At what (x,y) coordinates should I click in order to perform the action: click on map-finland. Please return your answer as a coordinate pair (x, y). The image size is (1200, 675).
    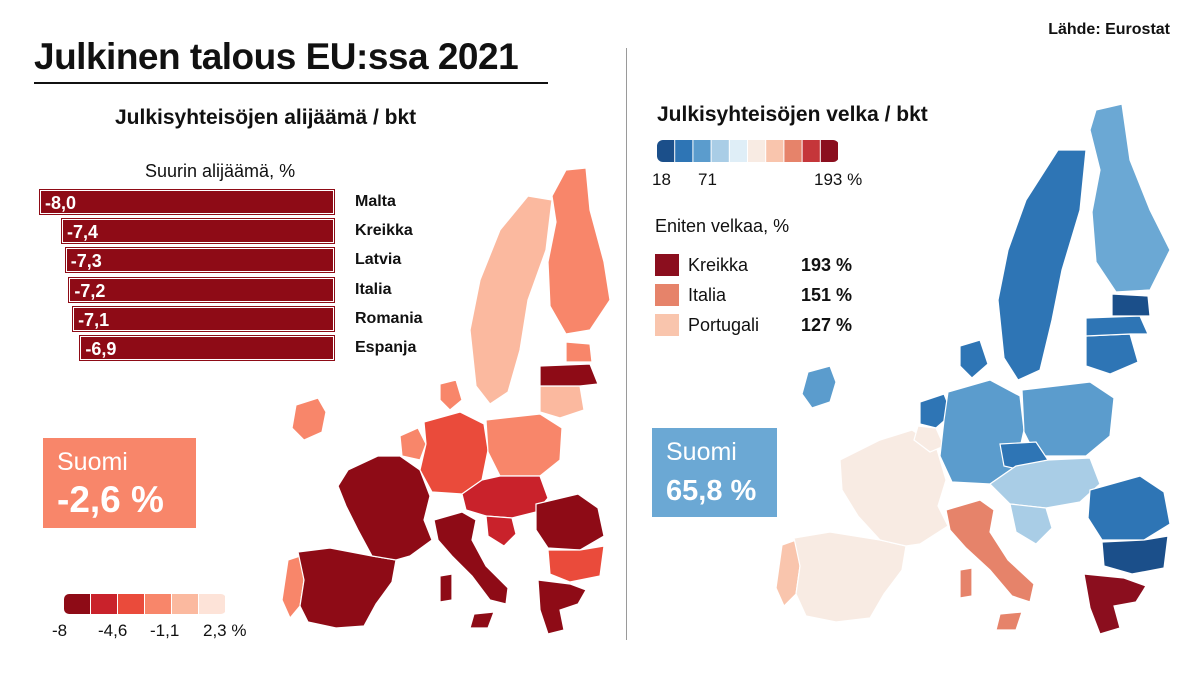
    Looking at the image, I should click on (579, 251).